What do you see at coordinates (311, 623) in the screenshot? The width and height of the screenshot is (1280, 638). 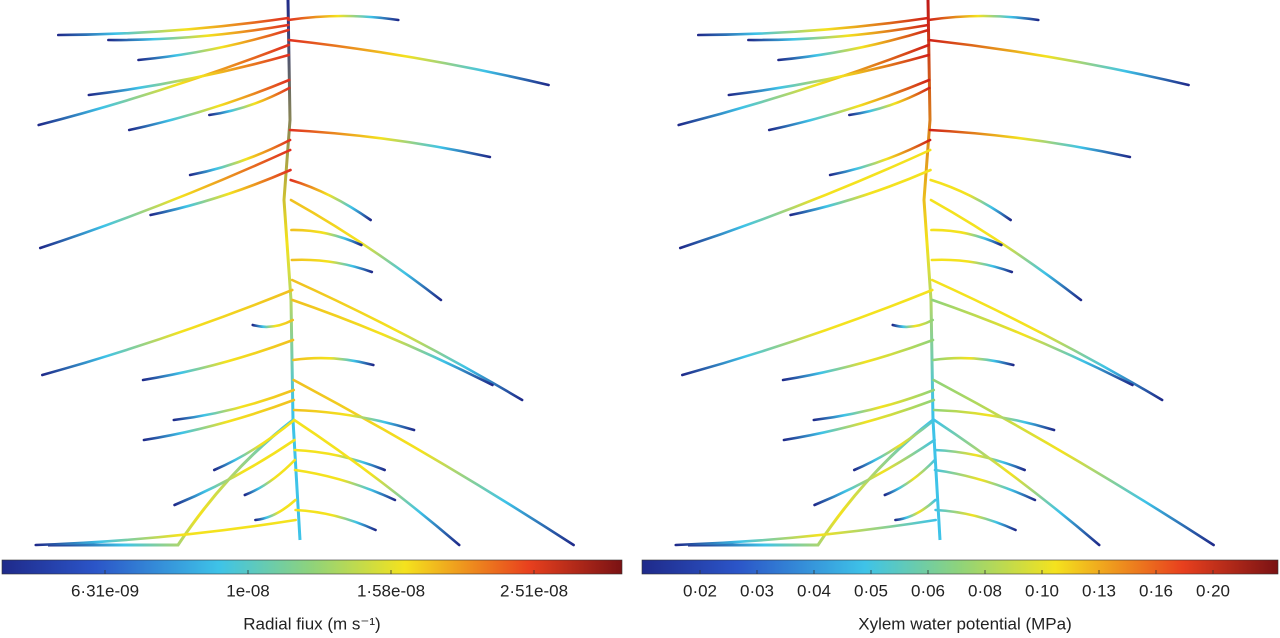 I see `colorbar-label: Radial fiux (m s⁻¹)` at bounding box center [311, 623].